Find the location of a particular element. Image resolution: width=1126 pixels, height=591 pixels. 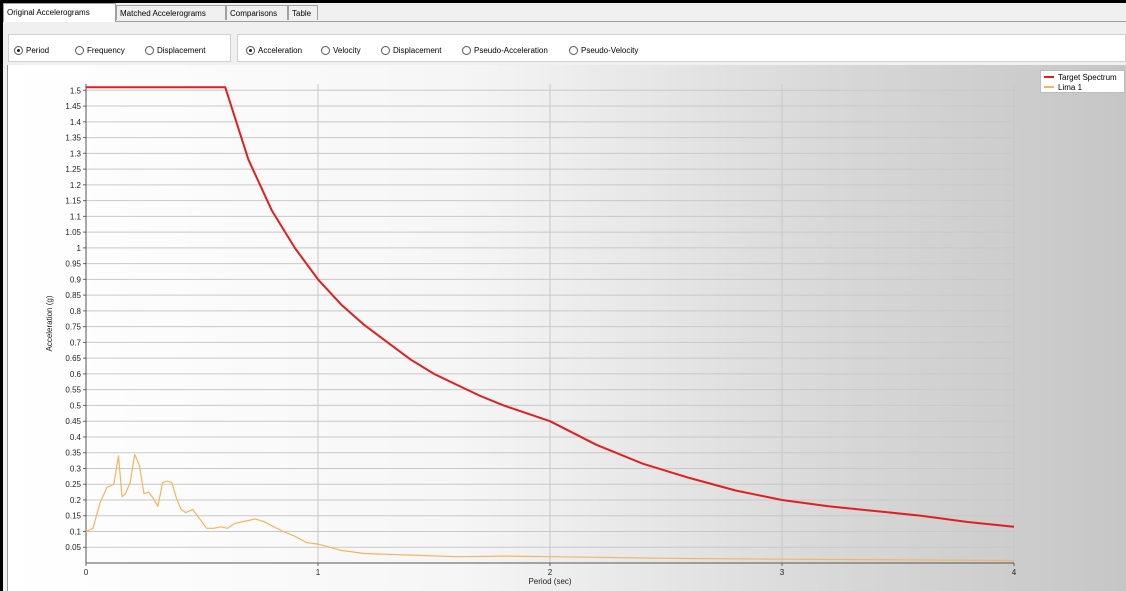

y-tick-label: 1.45 is located at coordinates (73, 106).